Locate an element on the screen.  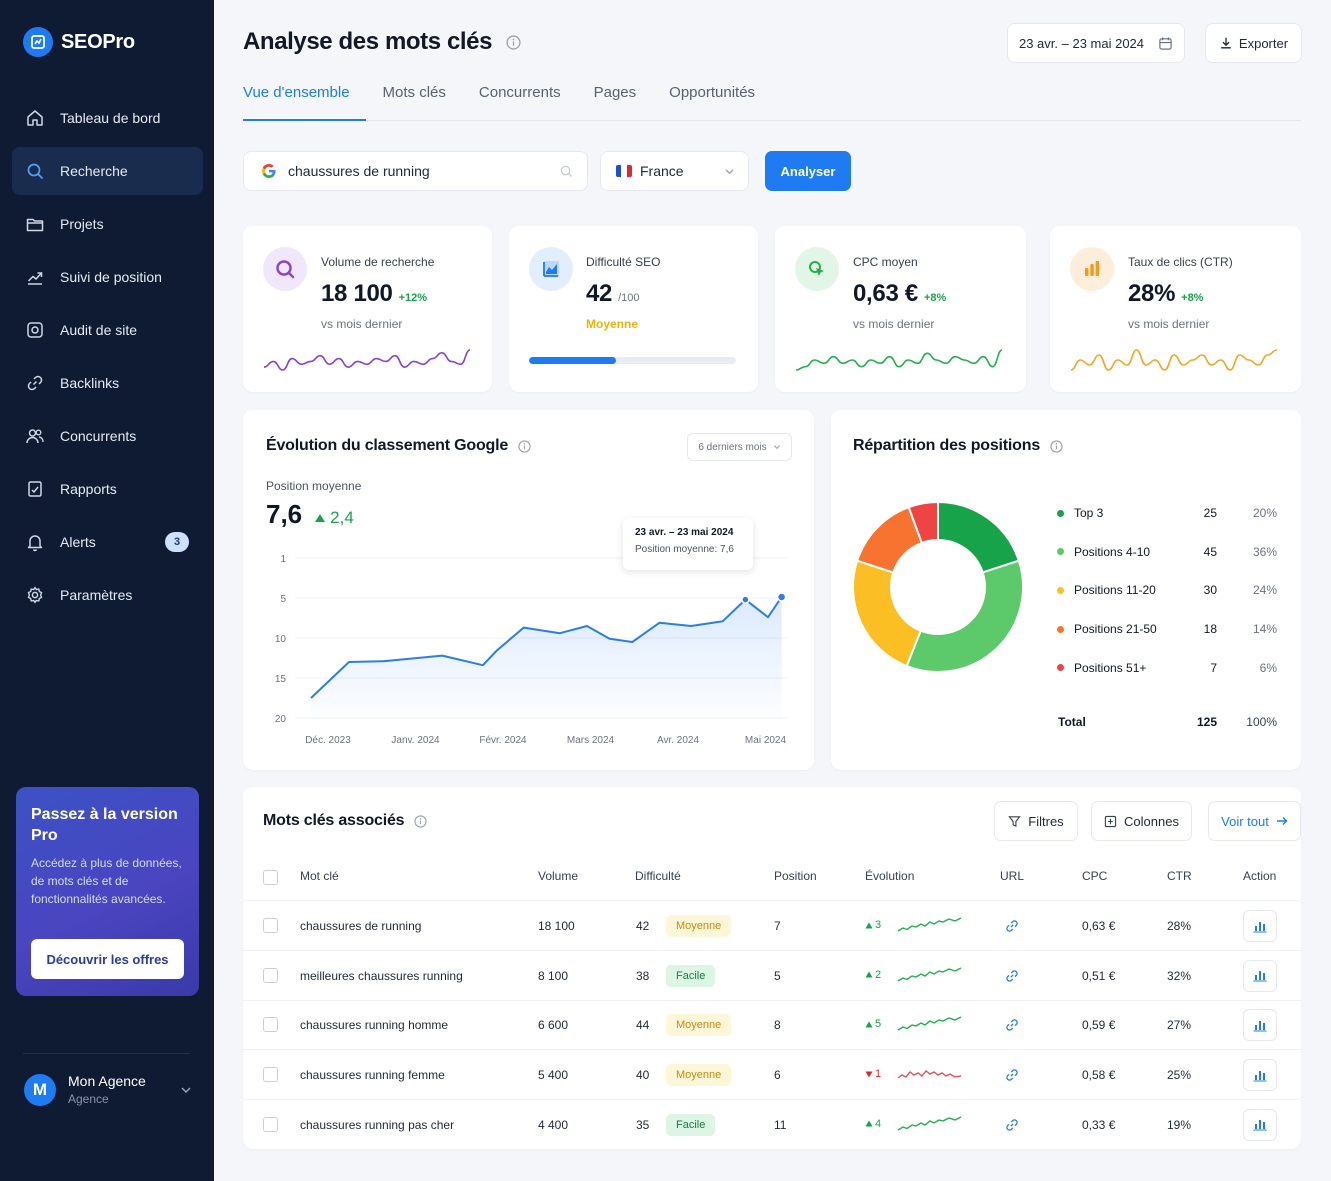
kpi-label: CPC moyen is located at coordinates (885, 262).